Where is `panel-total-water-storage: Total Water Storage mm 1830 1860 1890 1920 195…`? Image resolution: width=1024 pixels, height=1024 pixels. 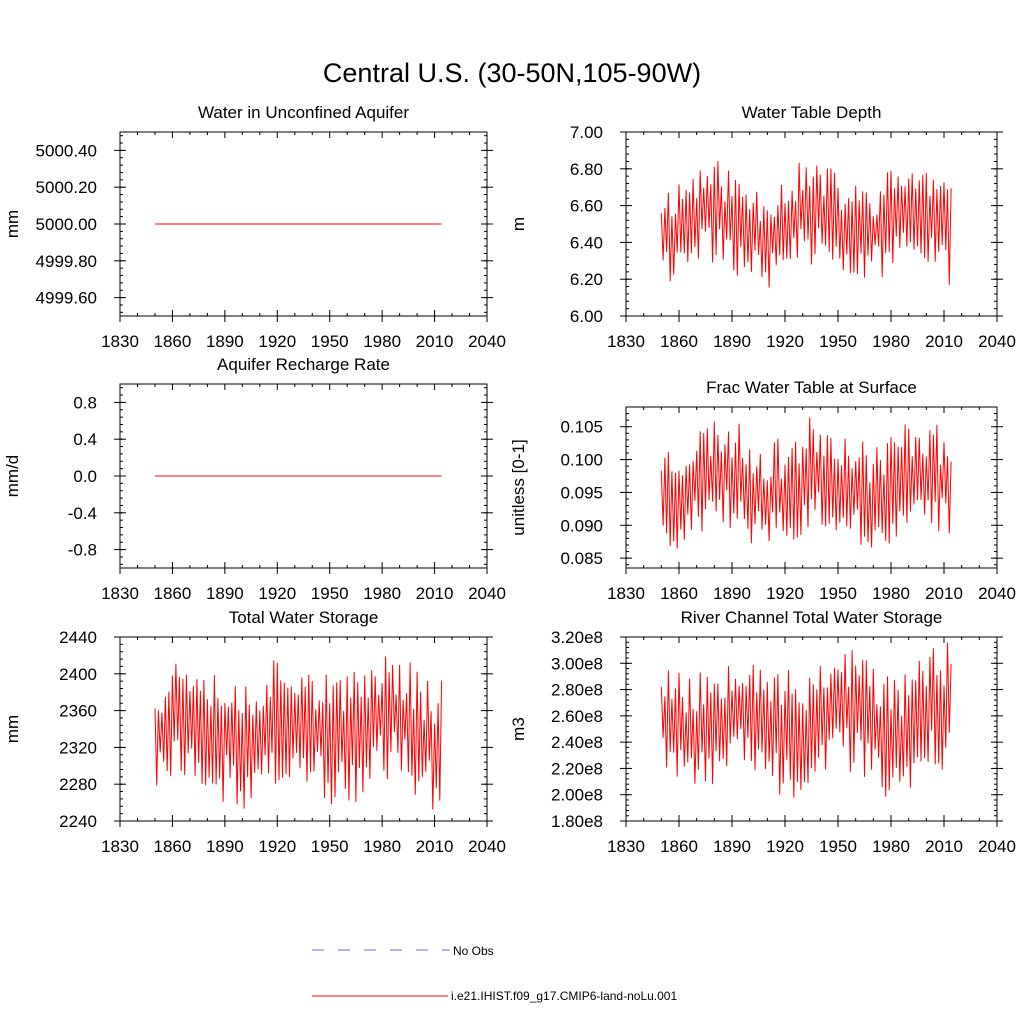 panel-total-water-storage: Total Water Storage mm 1830 1860 1890 1920 195… is located at coordinates (254, 732).